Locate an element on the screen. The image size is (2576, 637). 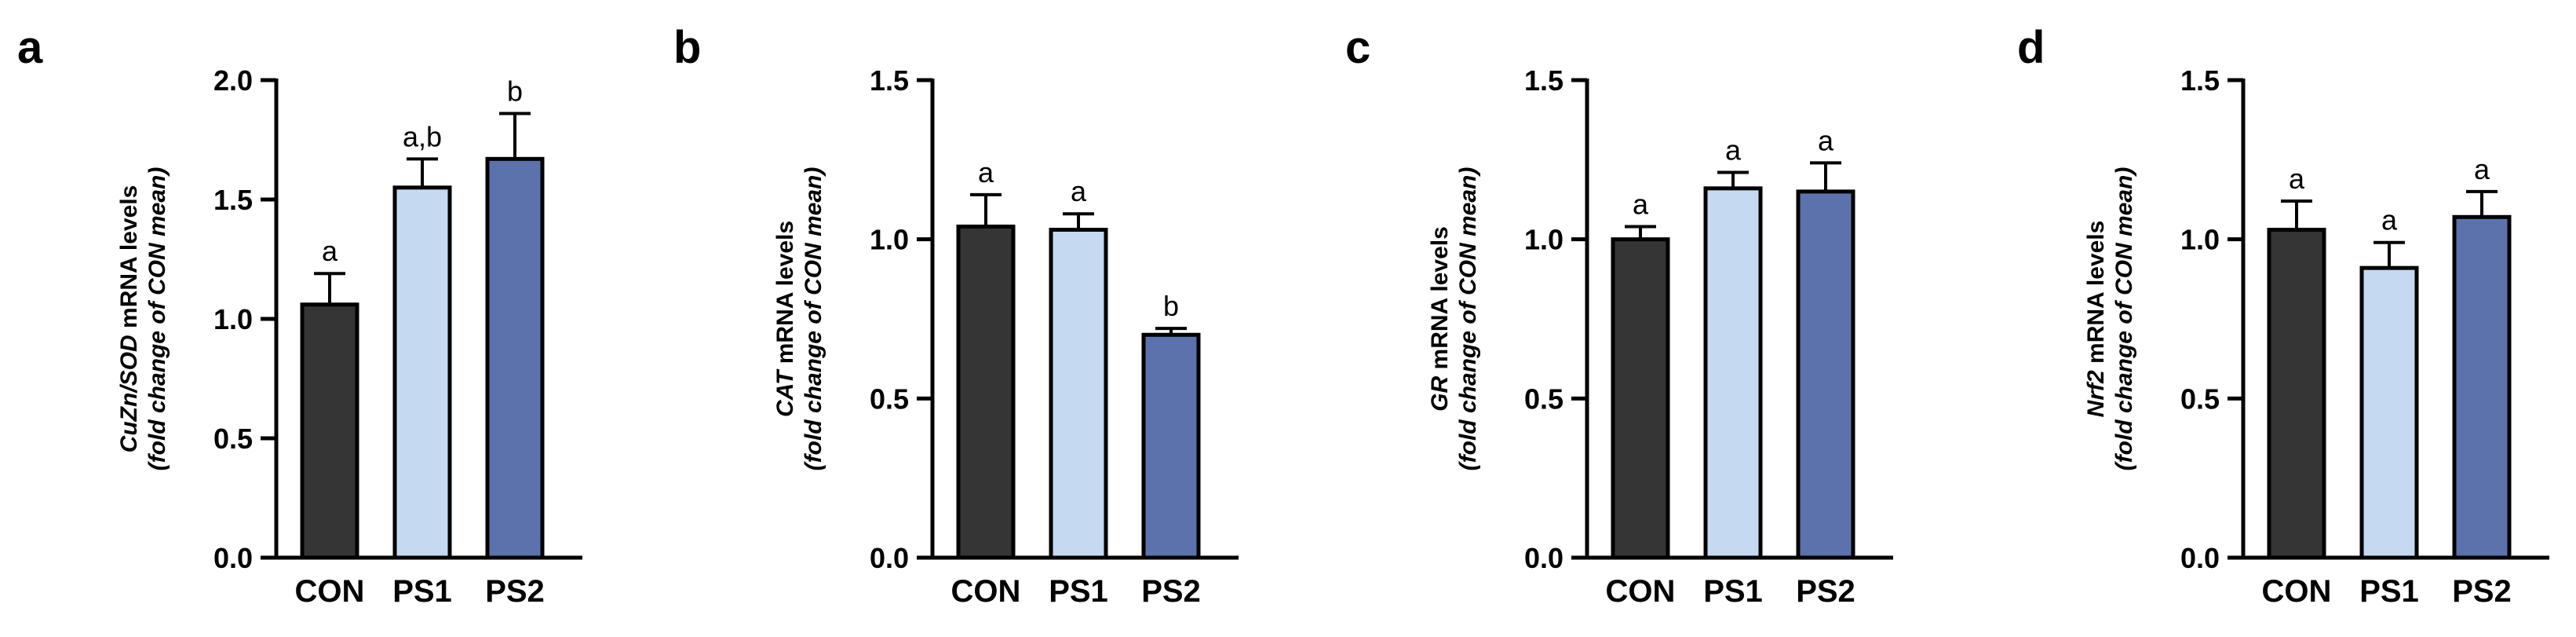
y-axis-title-line1: CuZn/SOD mRNA levels is located at coordinates (129, 319).